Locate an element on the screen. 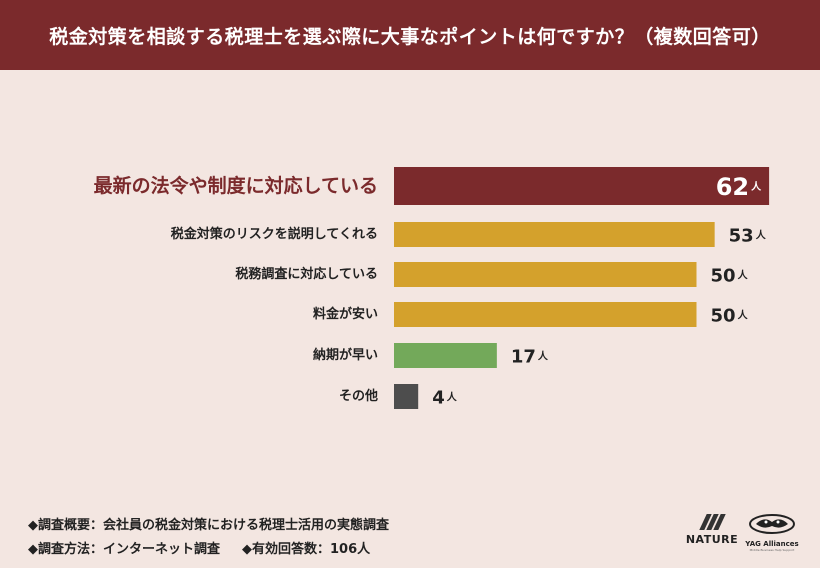 The height and width of the screenshot is (568, 820). value-label: 17 人 is located at coordinates (530, 356).